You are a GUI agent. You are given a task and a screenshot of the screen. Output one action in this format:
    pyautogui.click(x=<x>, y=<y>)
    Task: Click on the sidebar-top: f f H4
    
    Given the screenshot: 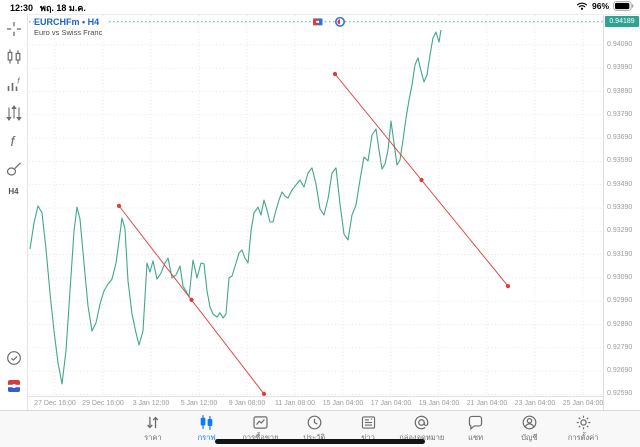 What is the action you would take?
    pyautogui.click(x=14, y=111)
    